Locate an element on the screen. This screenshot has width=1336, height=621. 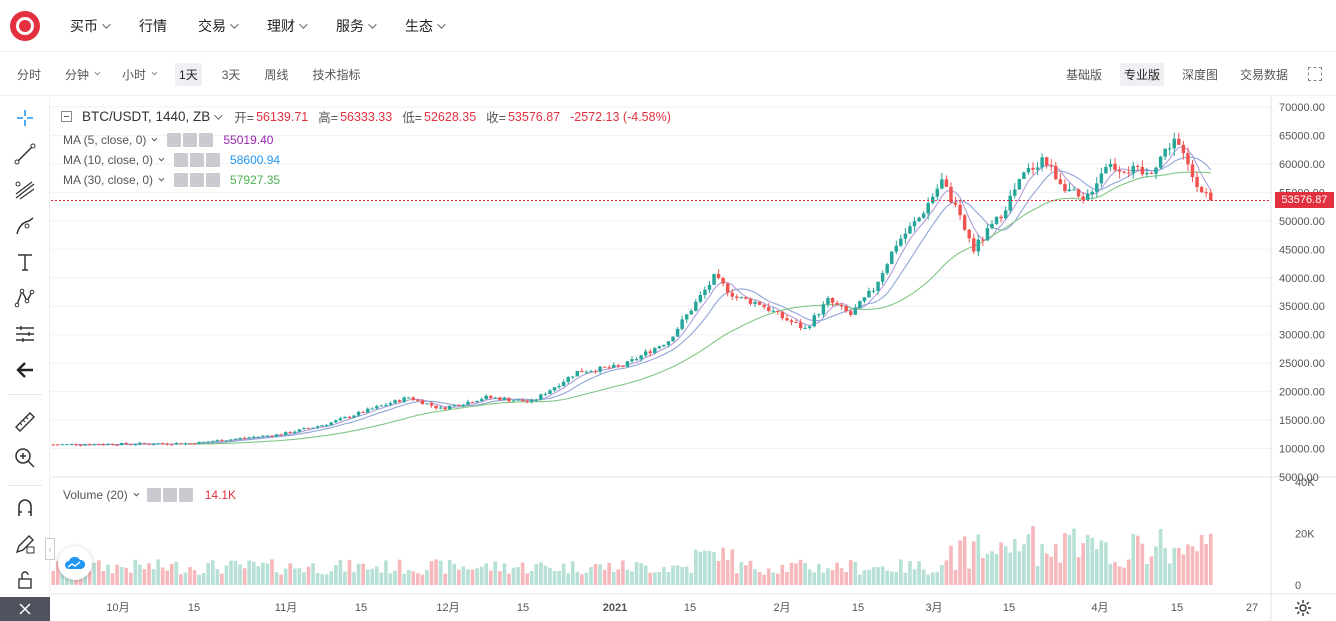
y-tick-label: 40000.00 is located at coordinates (1302, 279).